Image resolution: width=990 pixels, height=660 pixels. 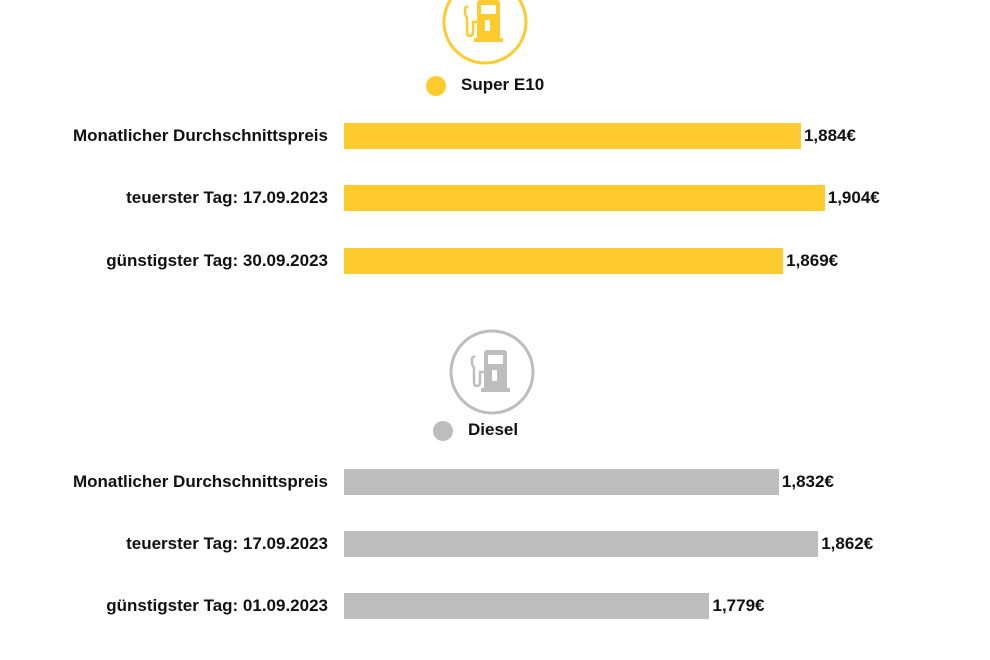 What do you see at coordinates (493, 429) in the screenshot?
I see `legend-label: Diesel` at bounding box center [493, 429].